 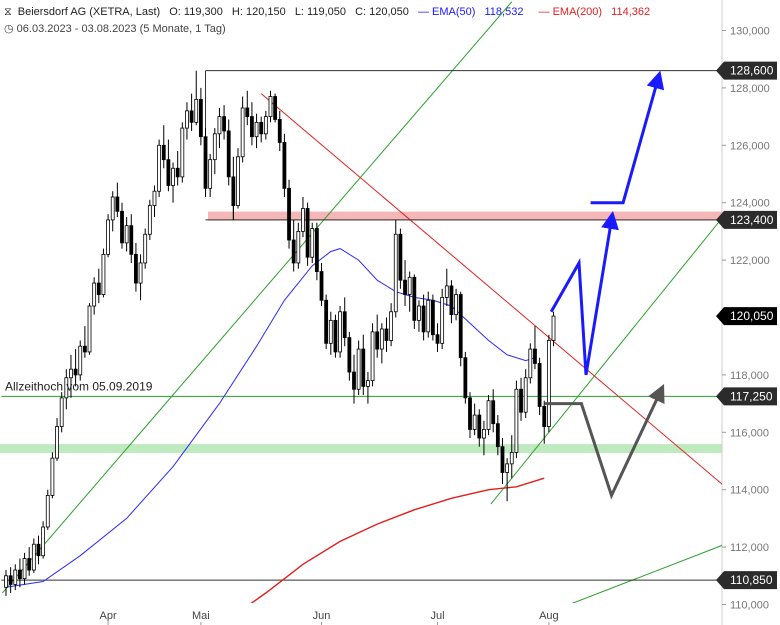 I want to click on symbol-title: Beiersdorf AG (XETRA, Last), so click(x=89, y=12).